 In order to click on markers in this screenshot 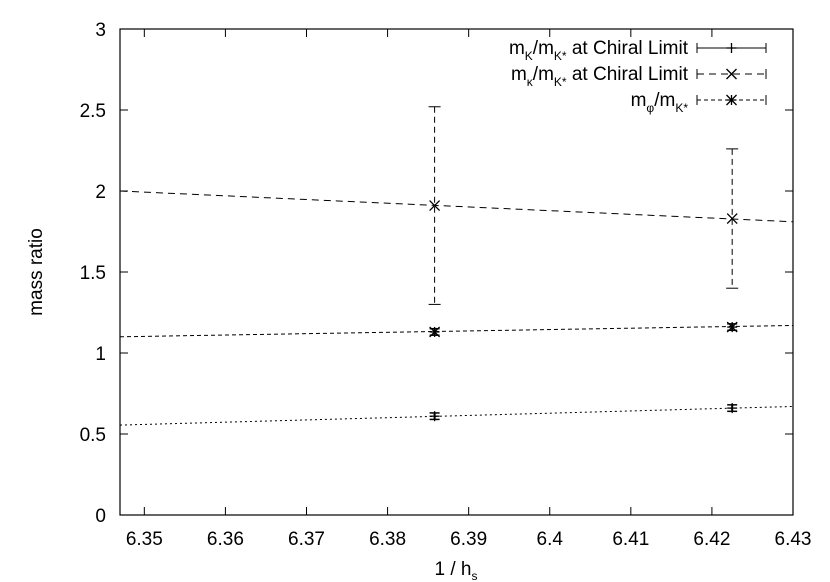, I will do `click(583, 311)`.